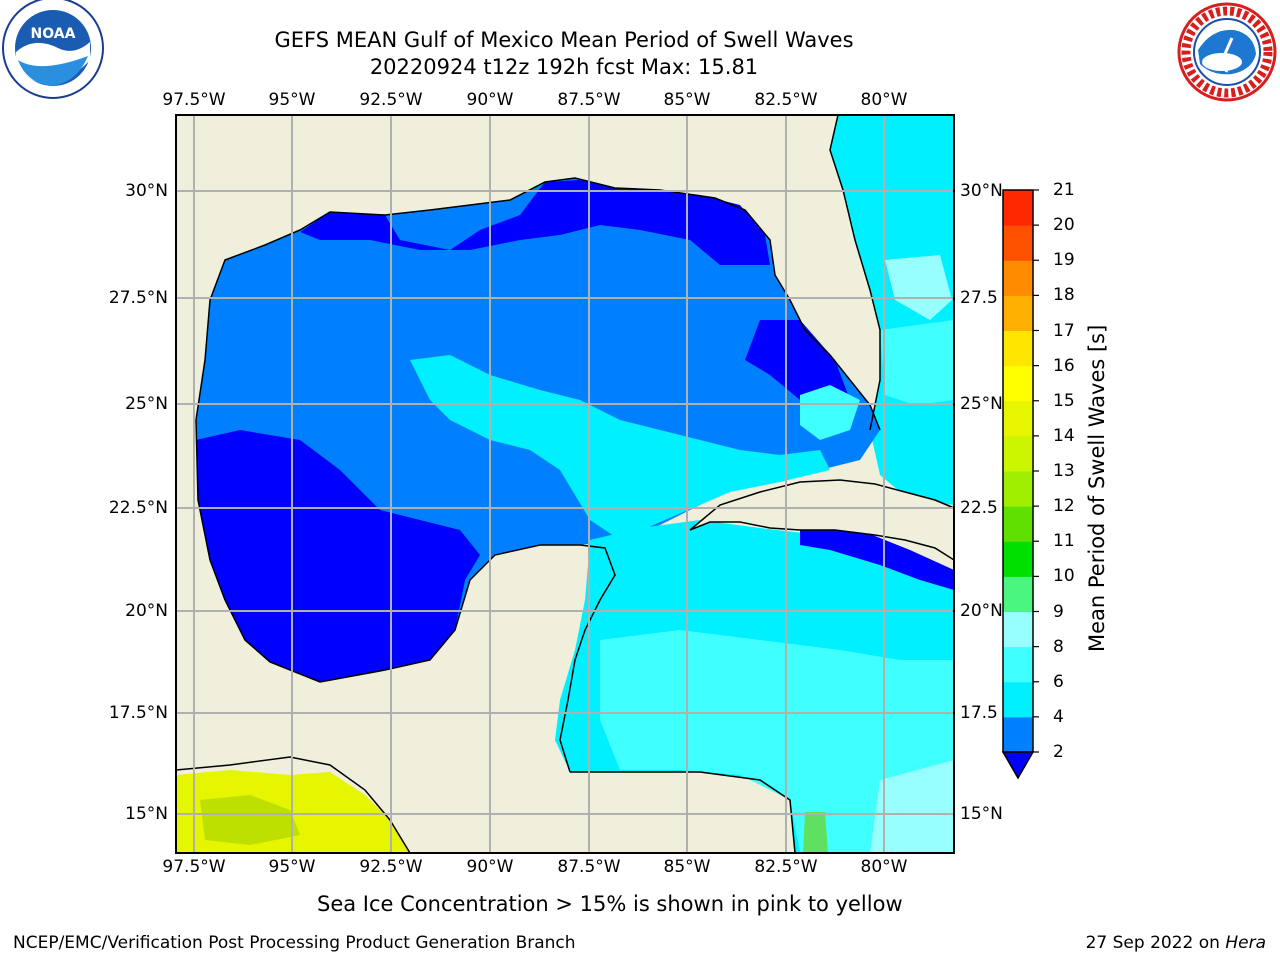 This screenshot has width=1280, height=960. What do you see at coordinates (1058, 752) in the screenshot?
I see `colorbar-tick-label: 2` at bounding box center [1058, 752].